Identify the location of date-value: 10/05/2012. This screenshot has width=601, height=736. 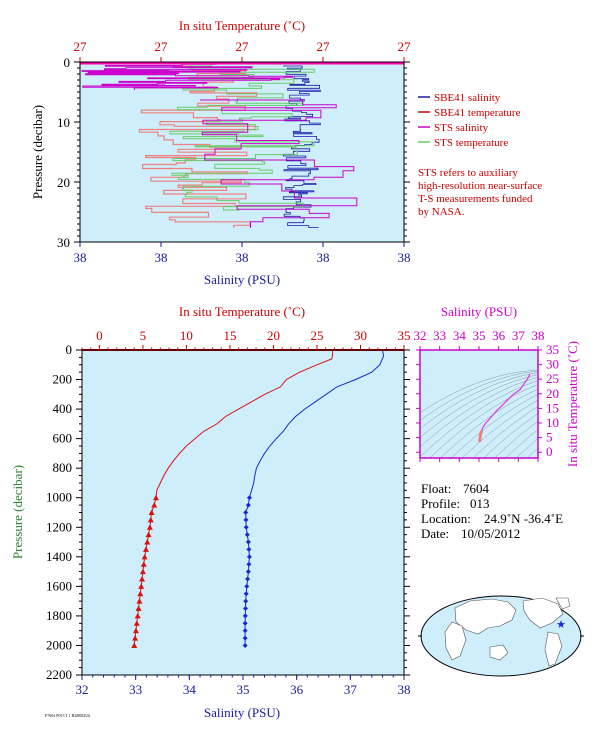
(490, 533).